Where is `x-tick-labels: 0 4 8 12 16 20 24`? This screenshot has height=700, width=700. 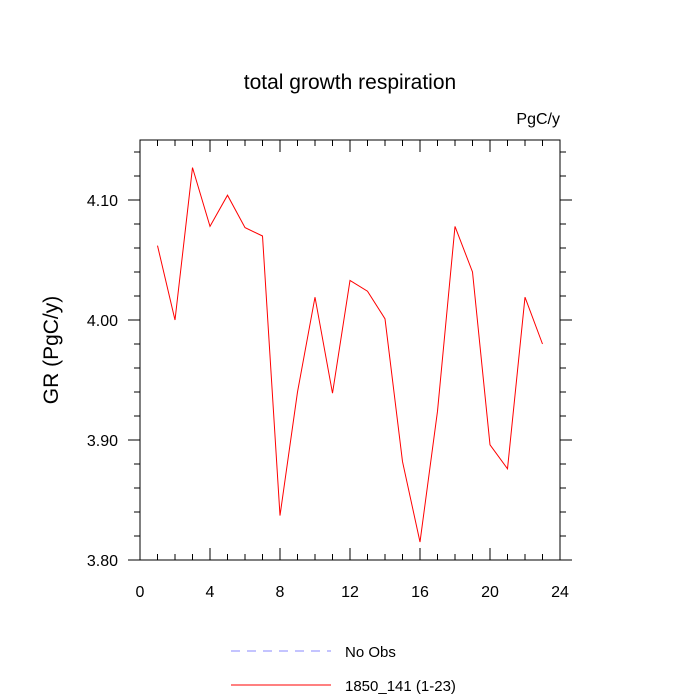
x-tick-labels: 0 4 8 12 16 20 24 is located at coordinates (352, 592).